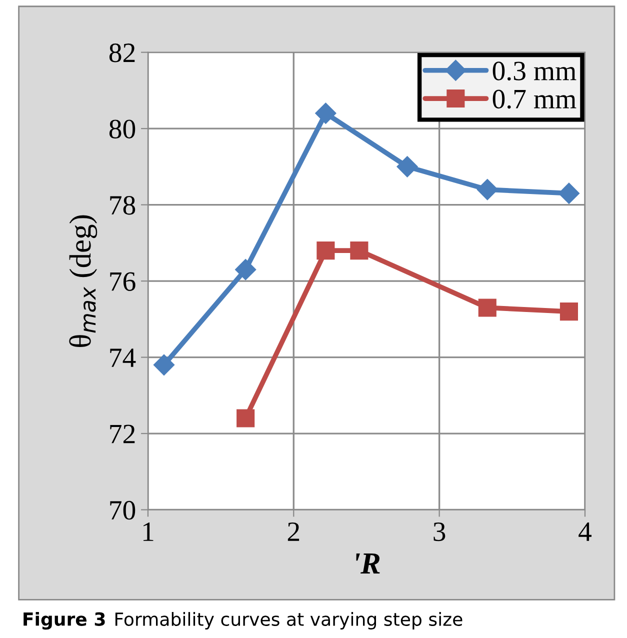 The width and height of the screenshot is (627, 638). Describe the element at coordinates (123, 281) in the screenshot. I see `y-tick-label: 76` at that location.